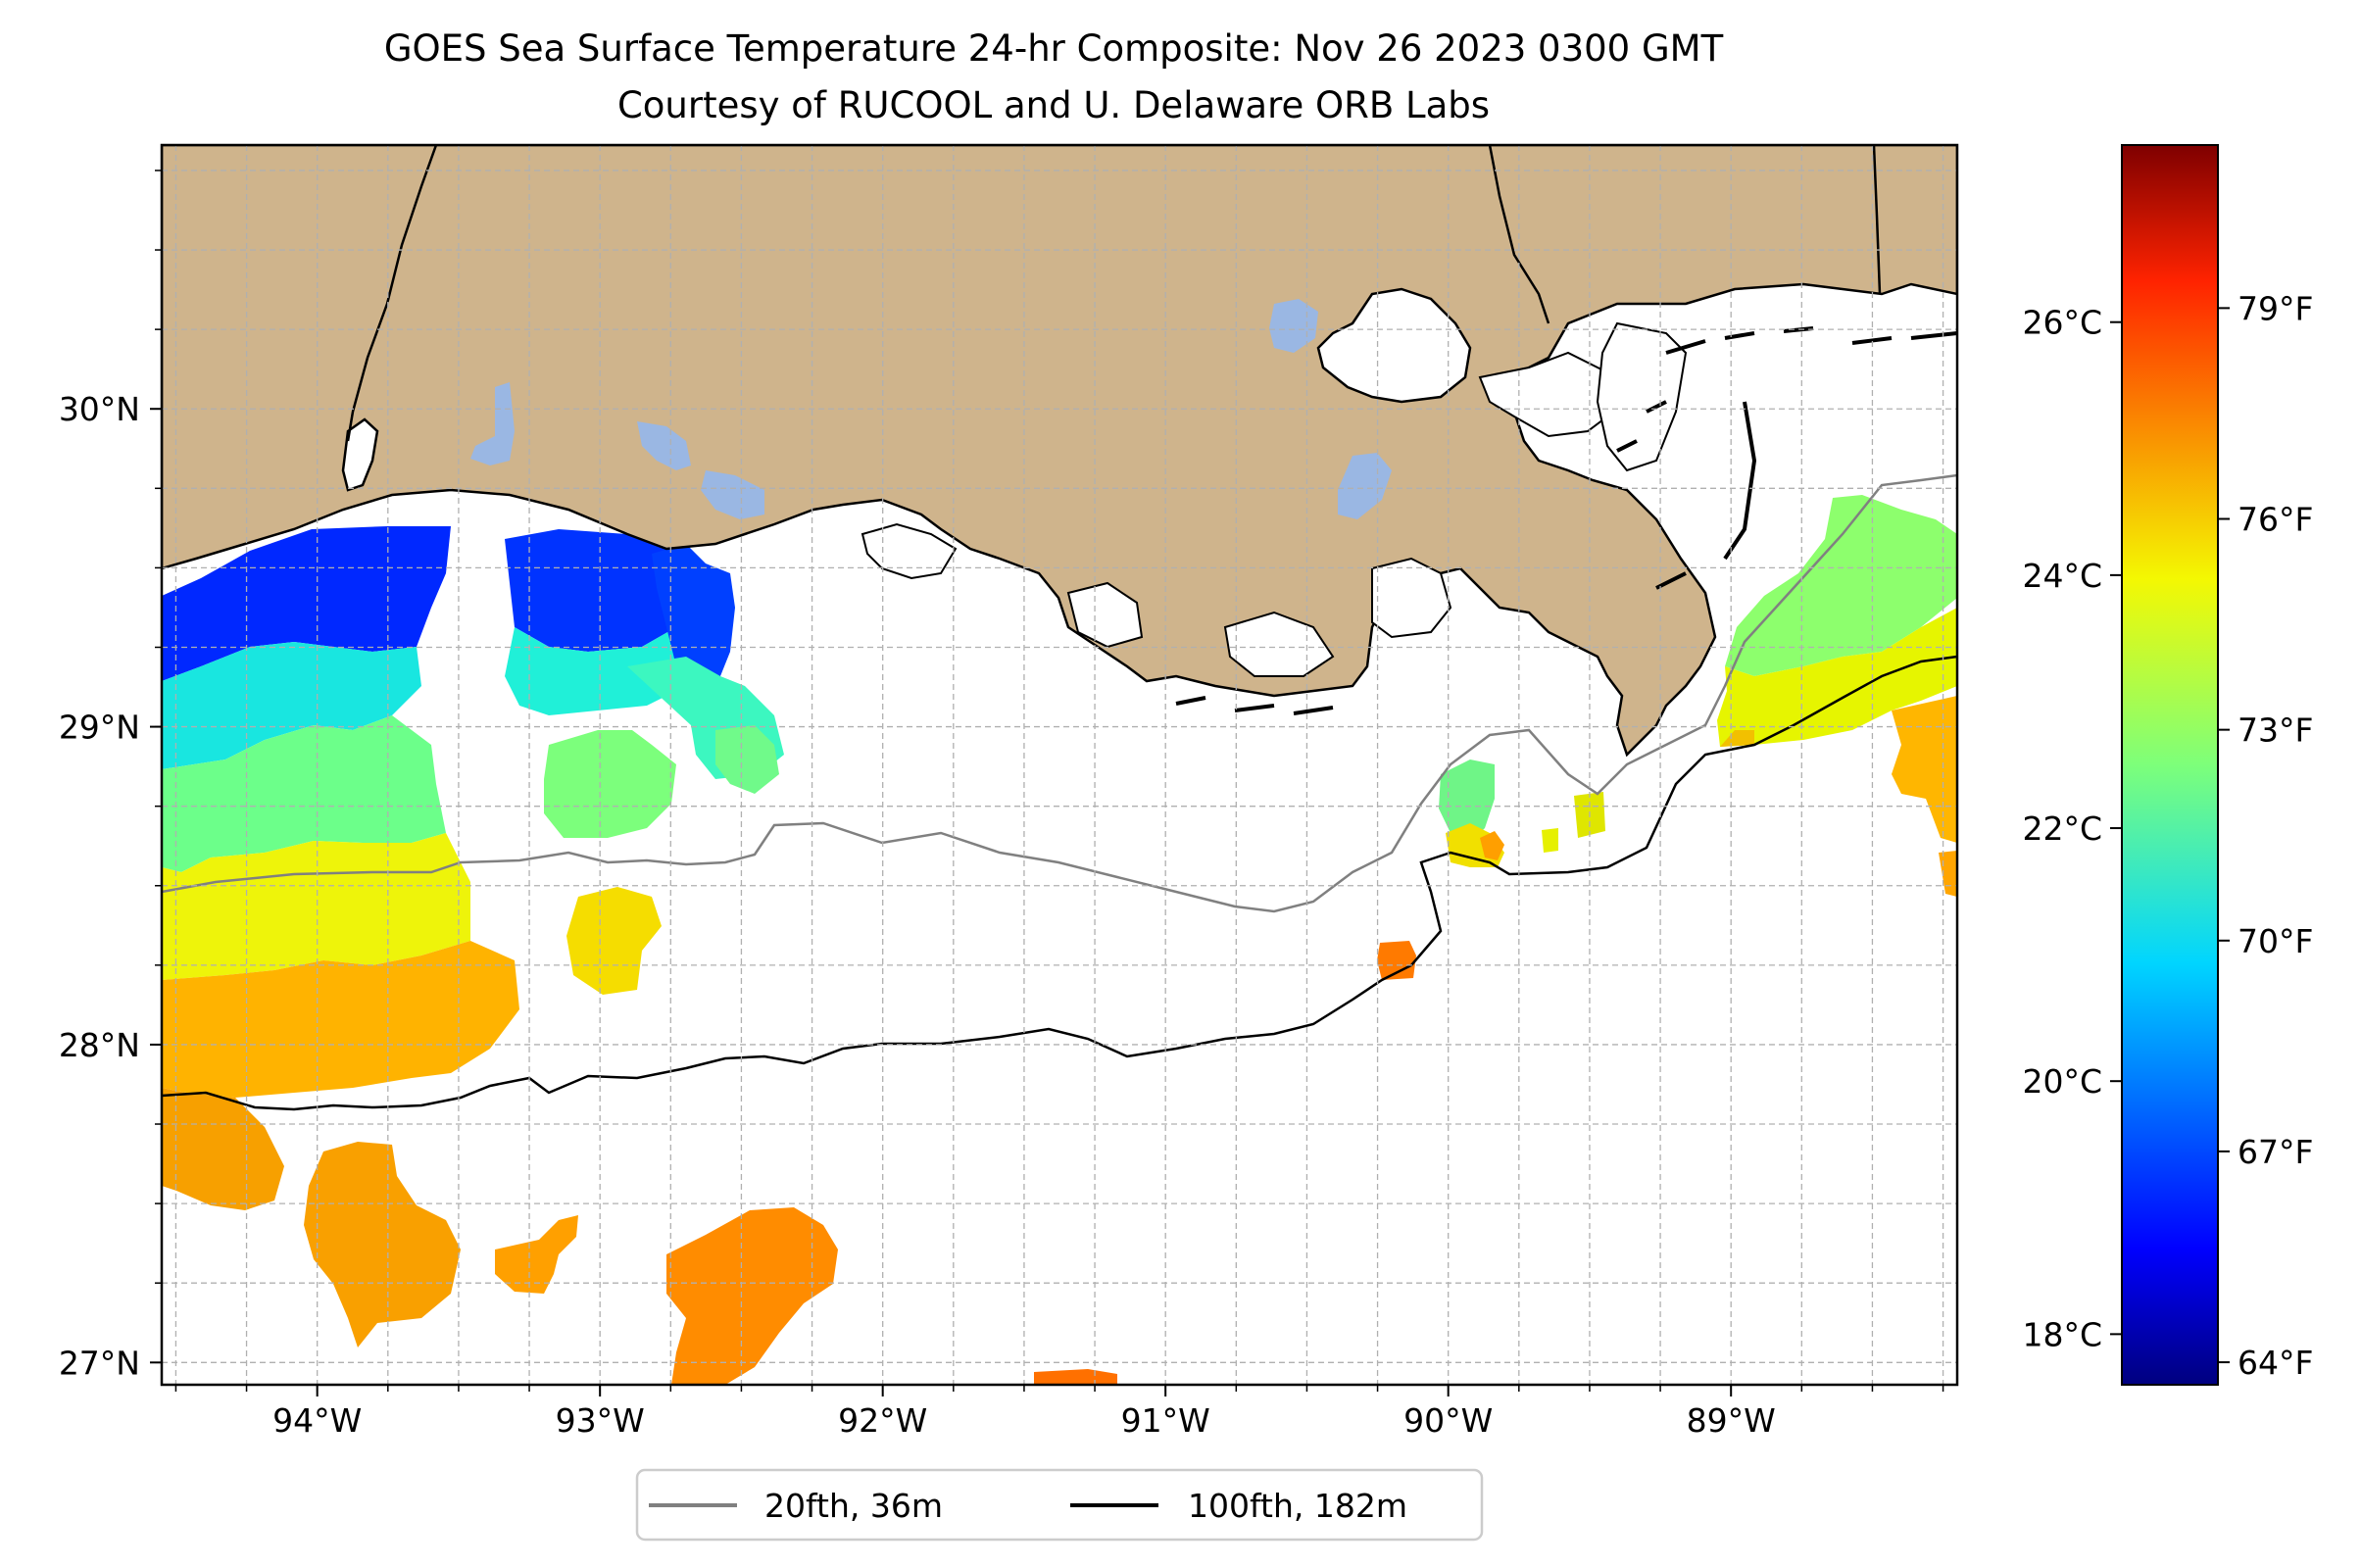 This screenshot has height=1568, width=2361. Describe the element at coordinates (2275, 308) in the screenshot. I see `fahrenheit-tick-label: 79°F` at that location.